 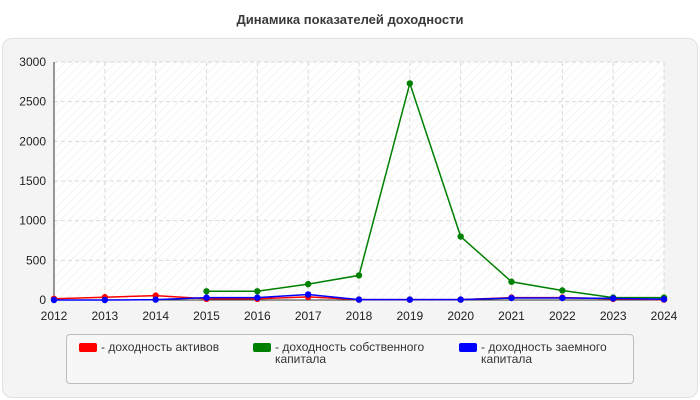 I want to click on y-tick-label: 3000, so click(x=32, y=62).